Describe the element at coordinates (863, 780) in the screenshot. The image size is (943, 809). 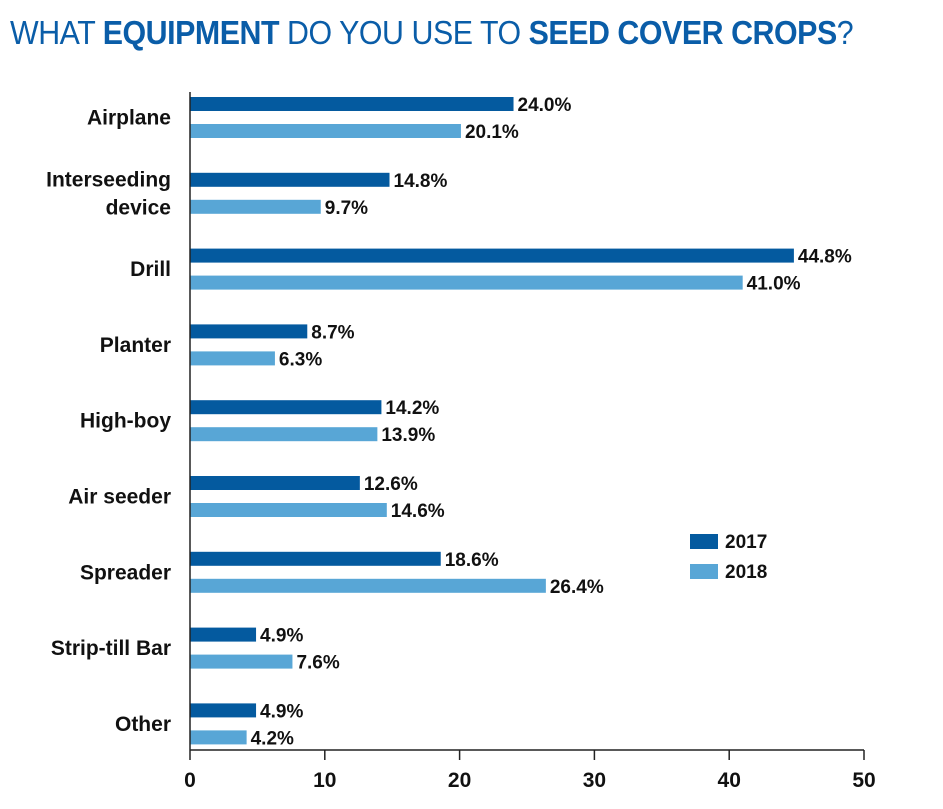
I see `x-tick-label: 50` at that location.